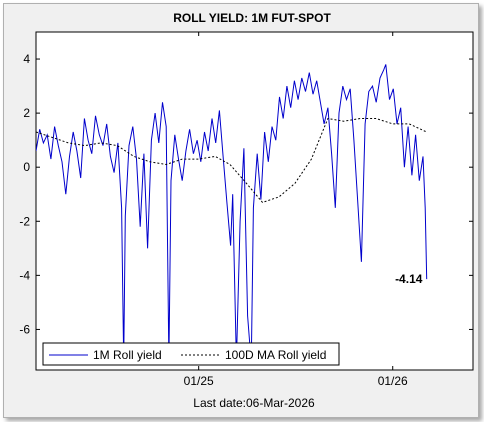  Describe the element at coordinates (24, 329) in the screenshot. I see `y-tick-label: -6` at that location.